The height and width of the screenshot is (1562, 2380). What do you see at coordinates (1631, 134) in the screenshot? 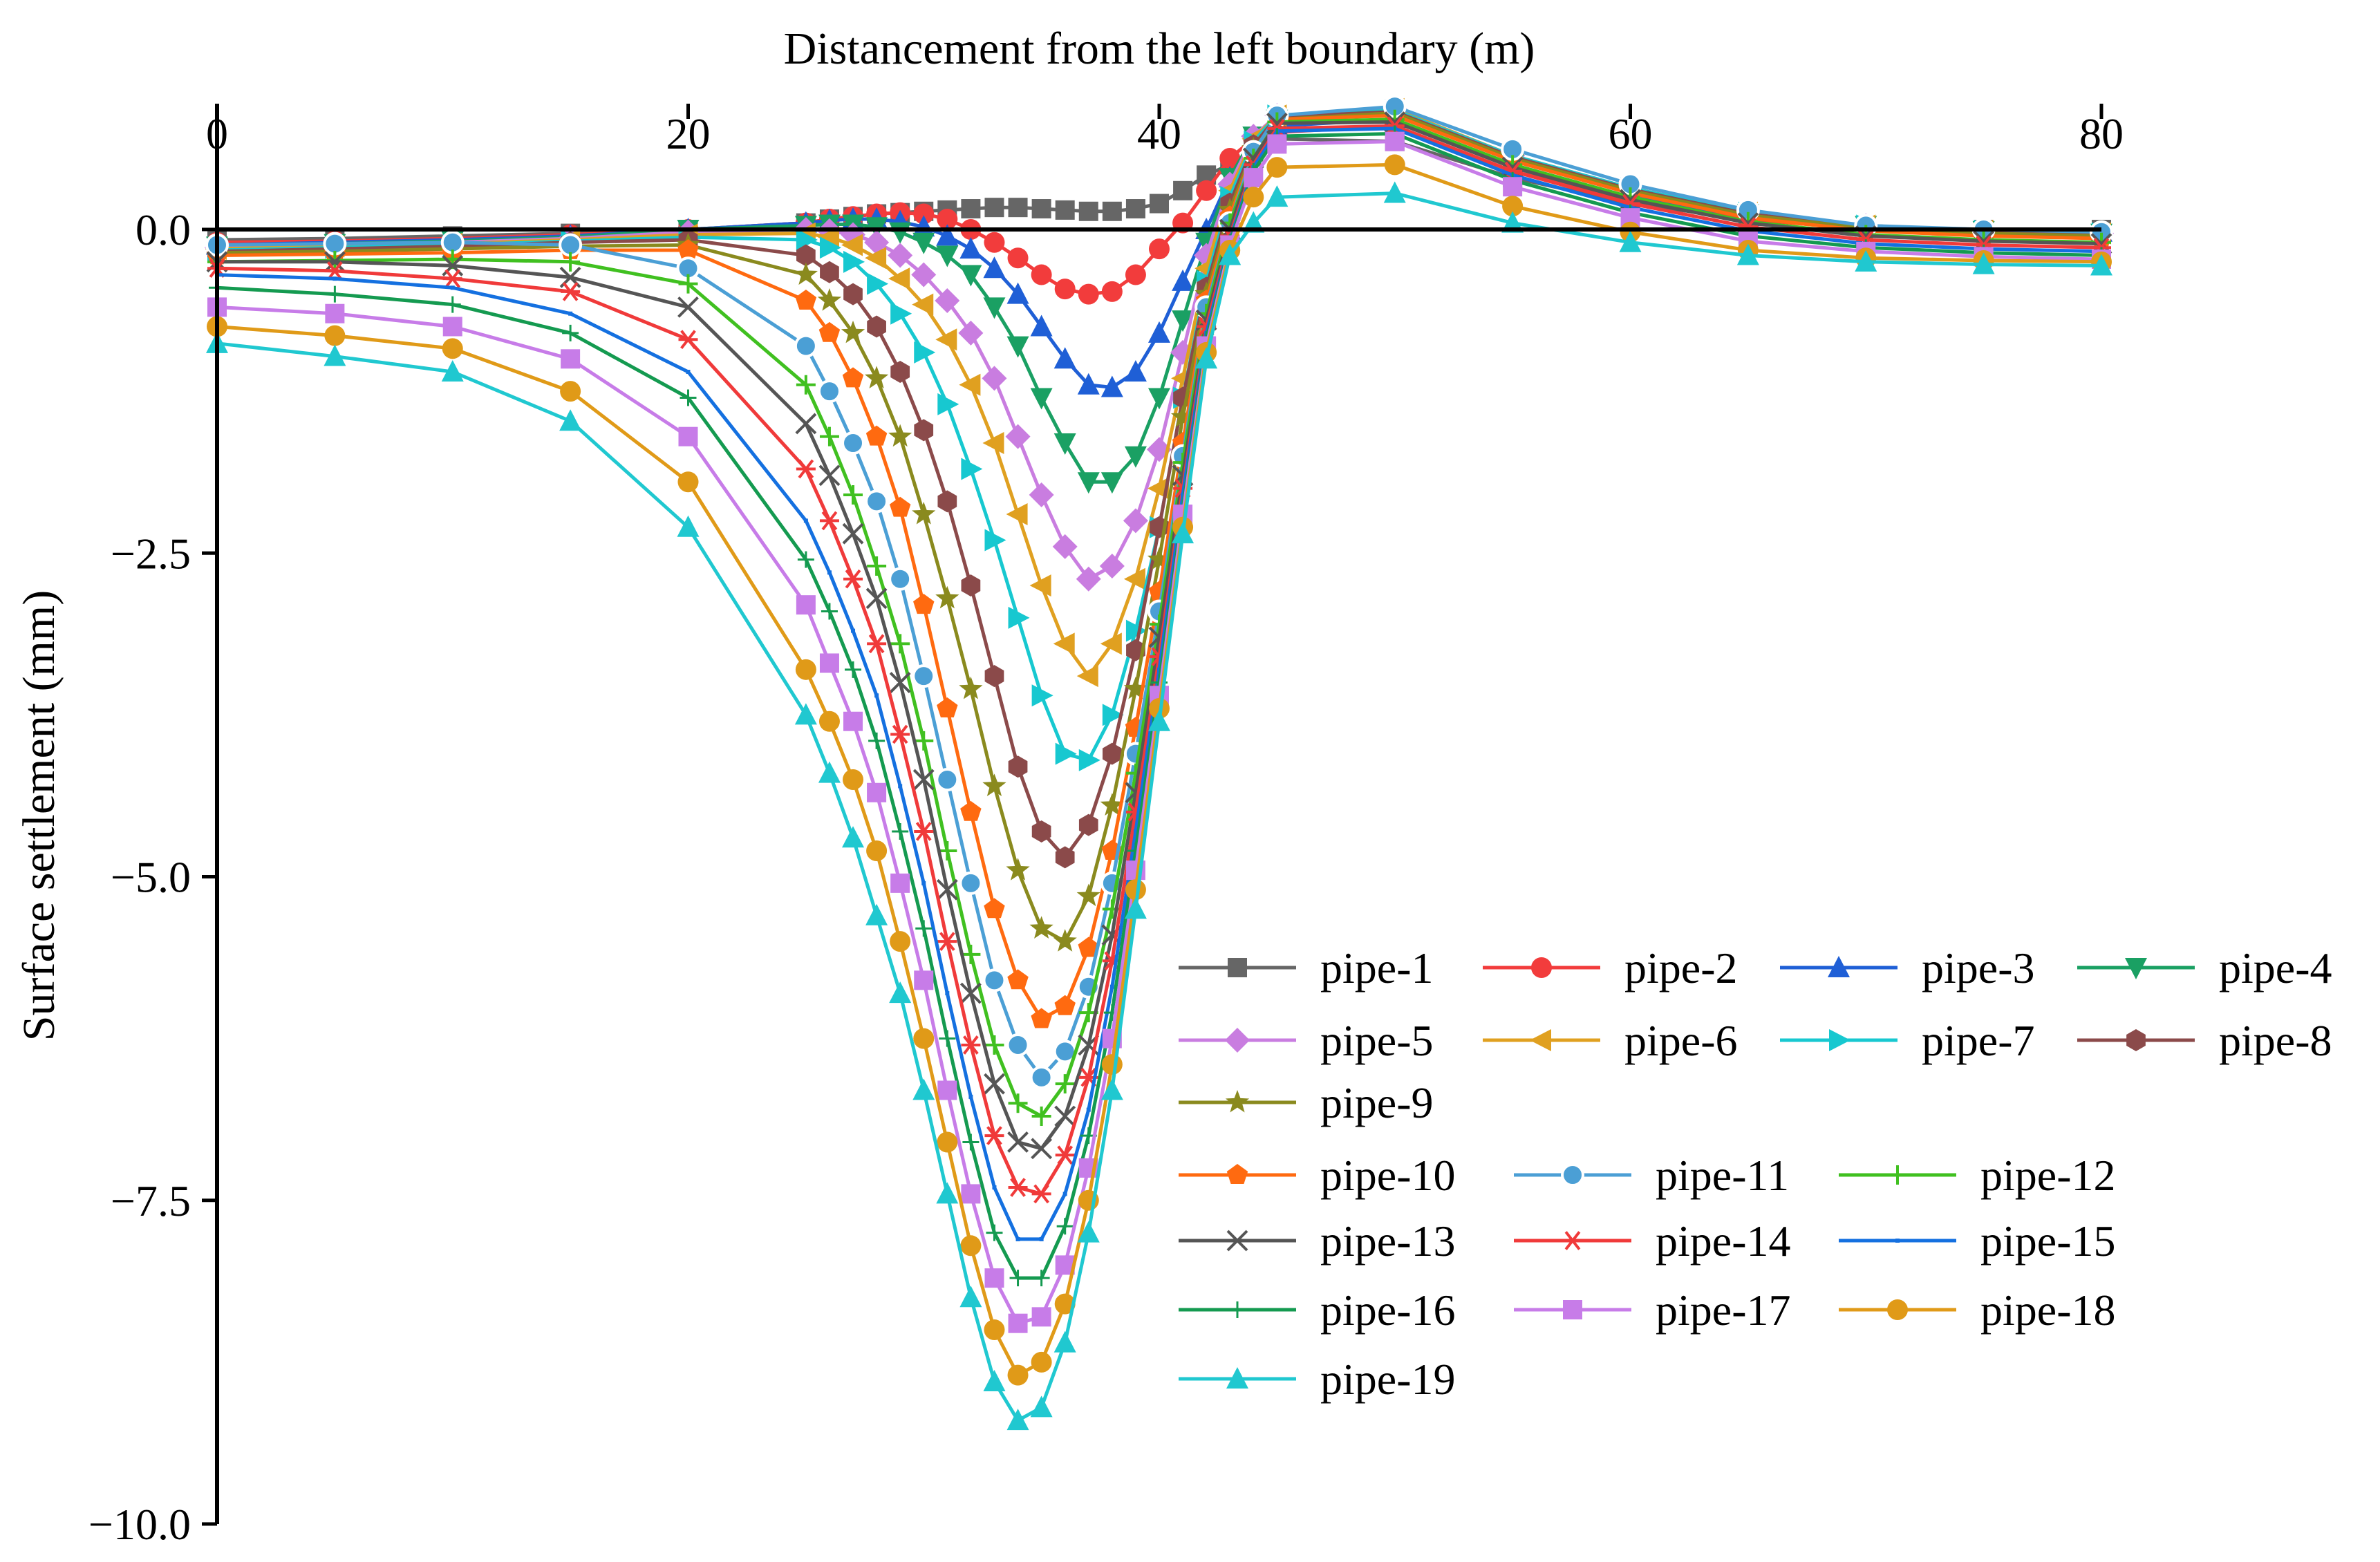
I see `x-tick-label: 60` at bounding box center [1631, 134].